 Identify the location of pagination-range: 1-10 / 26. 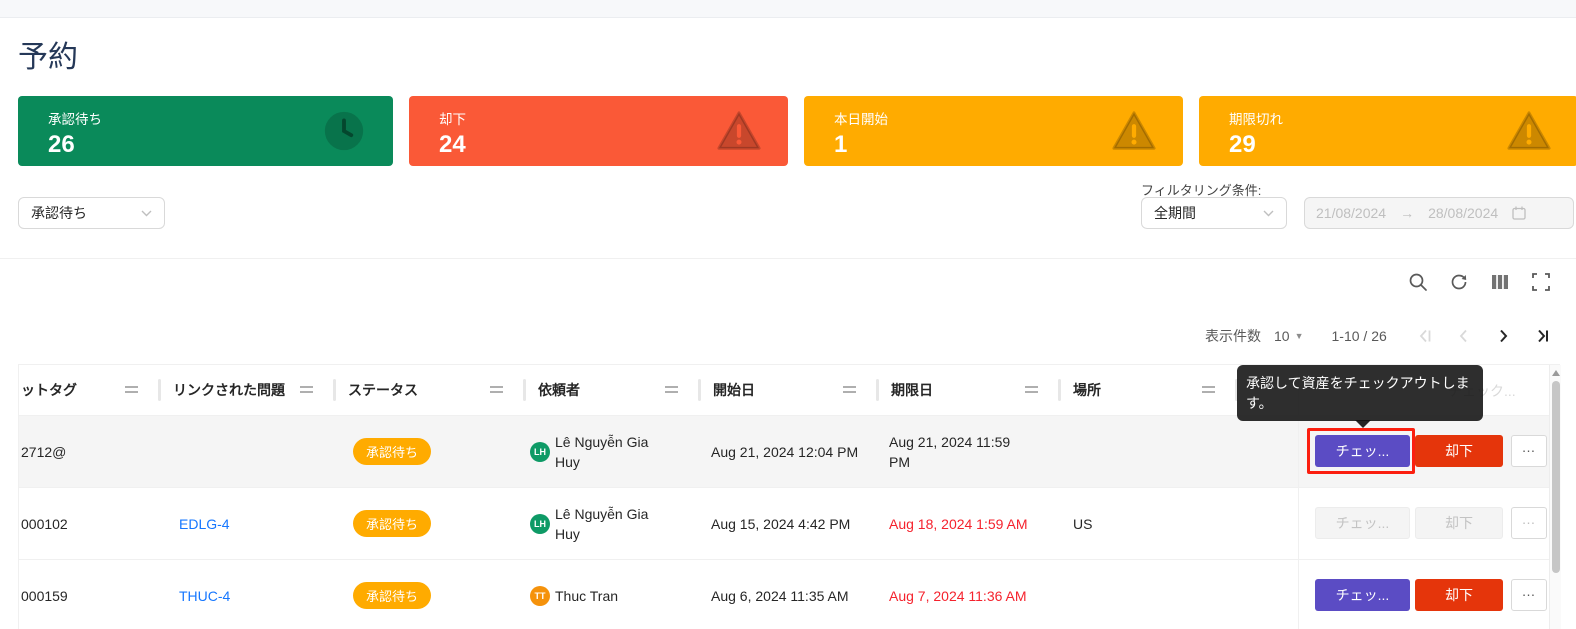
(1359, 336).